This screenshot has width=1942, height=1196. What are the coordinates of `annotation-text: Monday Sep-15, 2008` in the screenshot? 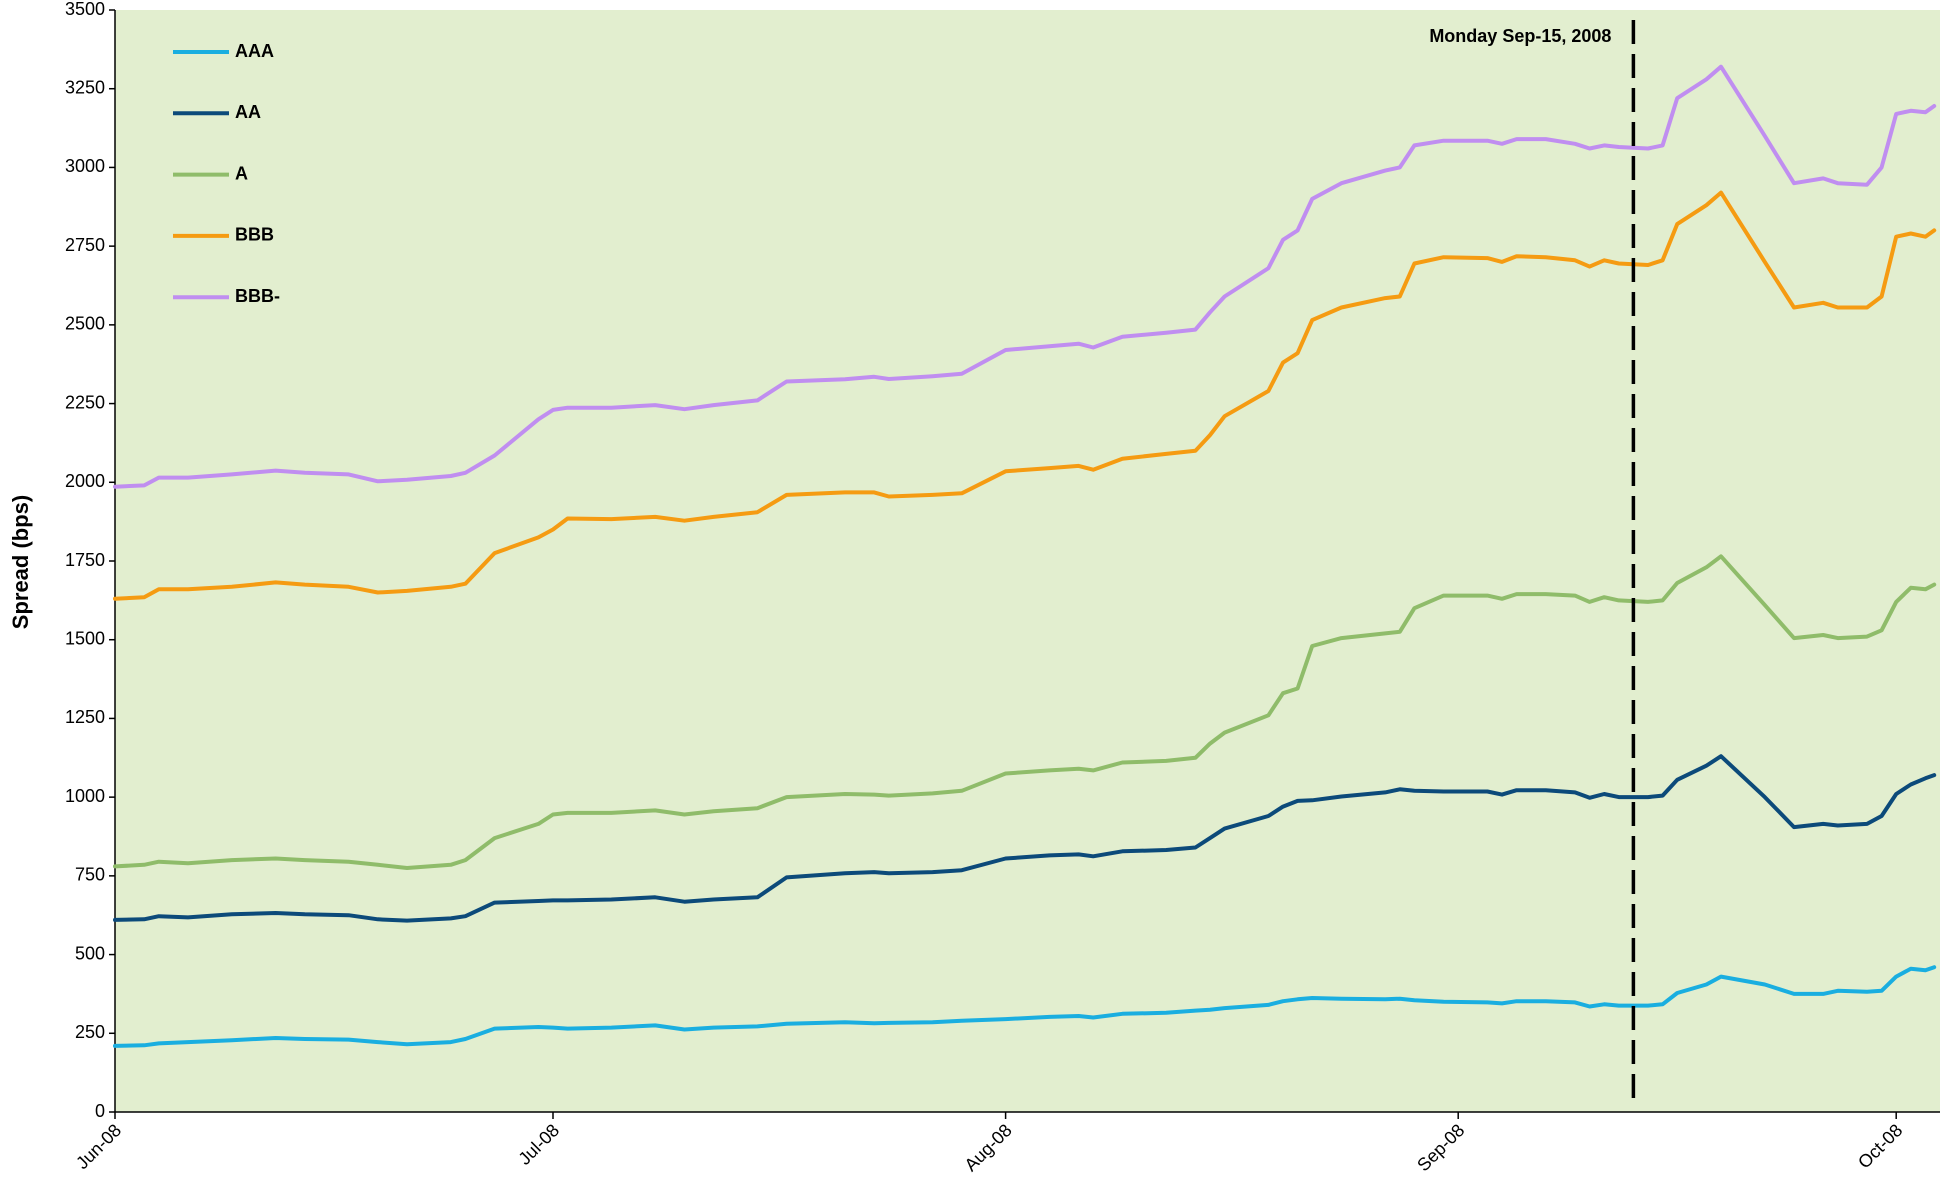 It's located at (1520, 36).